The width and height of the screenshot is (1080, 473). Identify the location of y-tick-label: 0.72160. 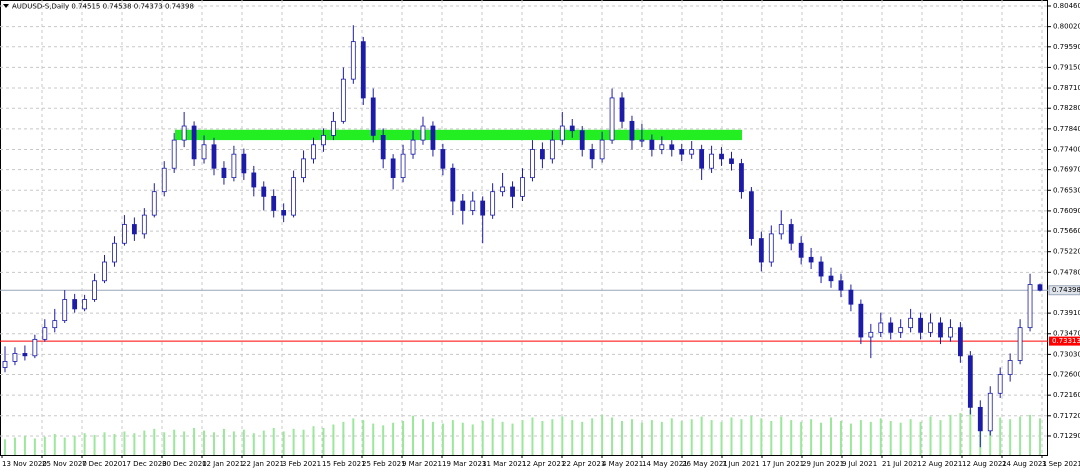
(1066, 395).